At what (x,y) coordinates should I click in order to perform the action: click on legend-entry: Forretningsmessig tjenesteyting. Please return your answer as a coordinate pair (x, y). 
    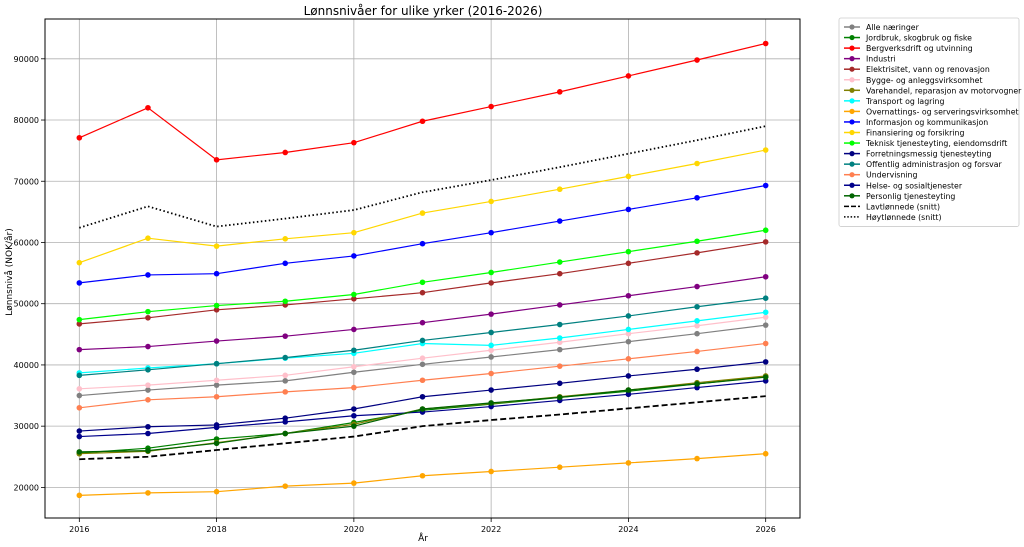
    Looking at the image, I should click on (918, 154).